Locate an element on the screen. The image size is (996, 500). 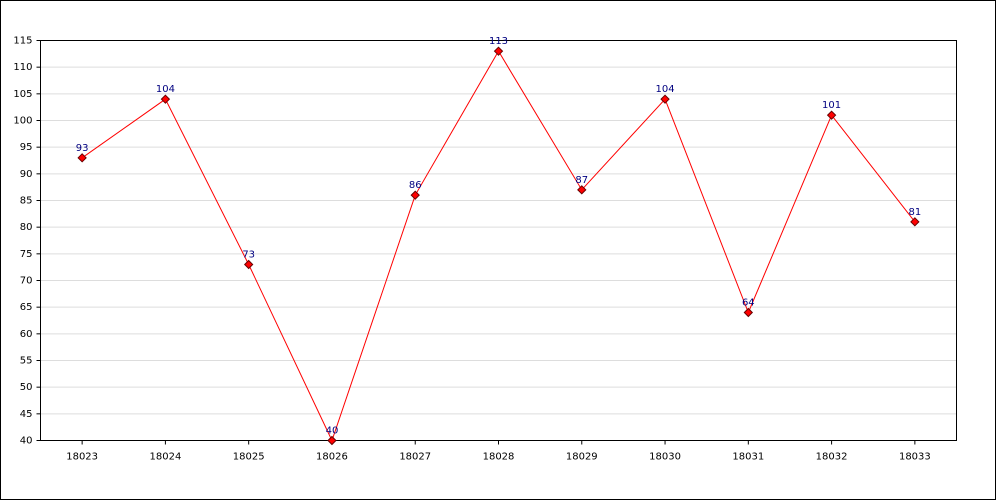
value-label: 81 is located at coordinates (914, 212).